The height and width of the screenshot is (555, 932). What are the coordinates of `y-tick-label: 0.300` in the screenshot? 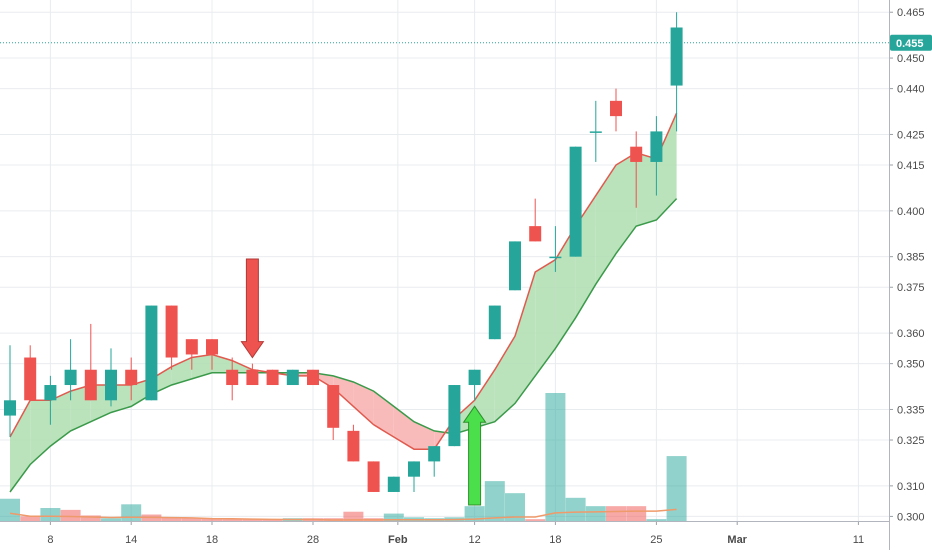 It's located at (911, 517).